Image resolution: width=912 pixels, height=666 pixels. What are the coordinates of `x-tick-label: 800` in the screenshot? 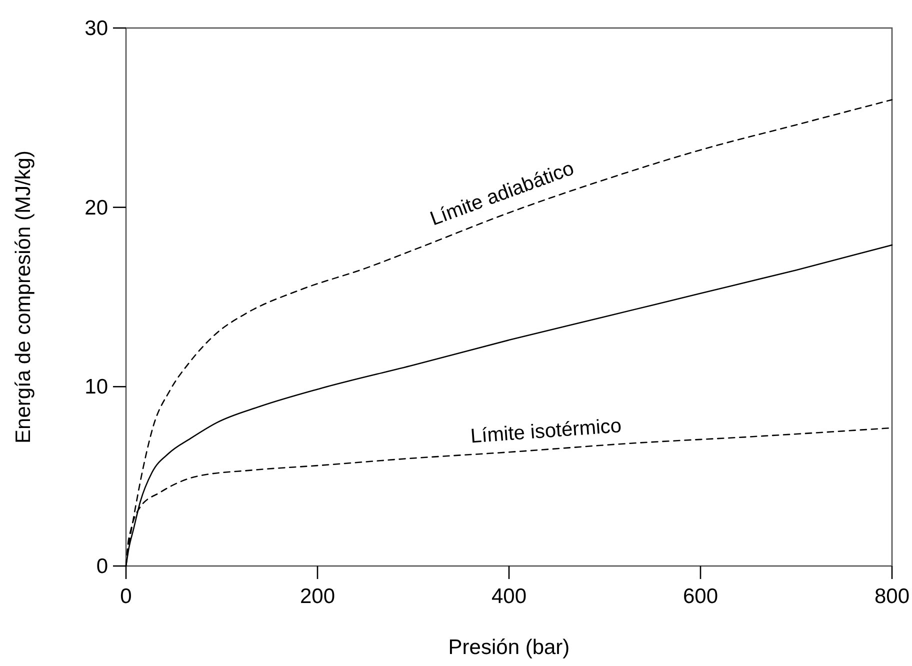 It's located at (892, 596).